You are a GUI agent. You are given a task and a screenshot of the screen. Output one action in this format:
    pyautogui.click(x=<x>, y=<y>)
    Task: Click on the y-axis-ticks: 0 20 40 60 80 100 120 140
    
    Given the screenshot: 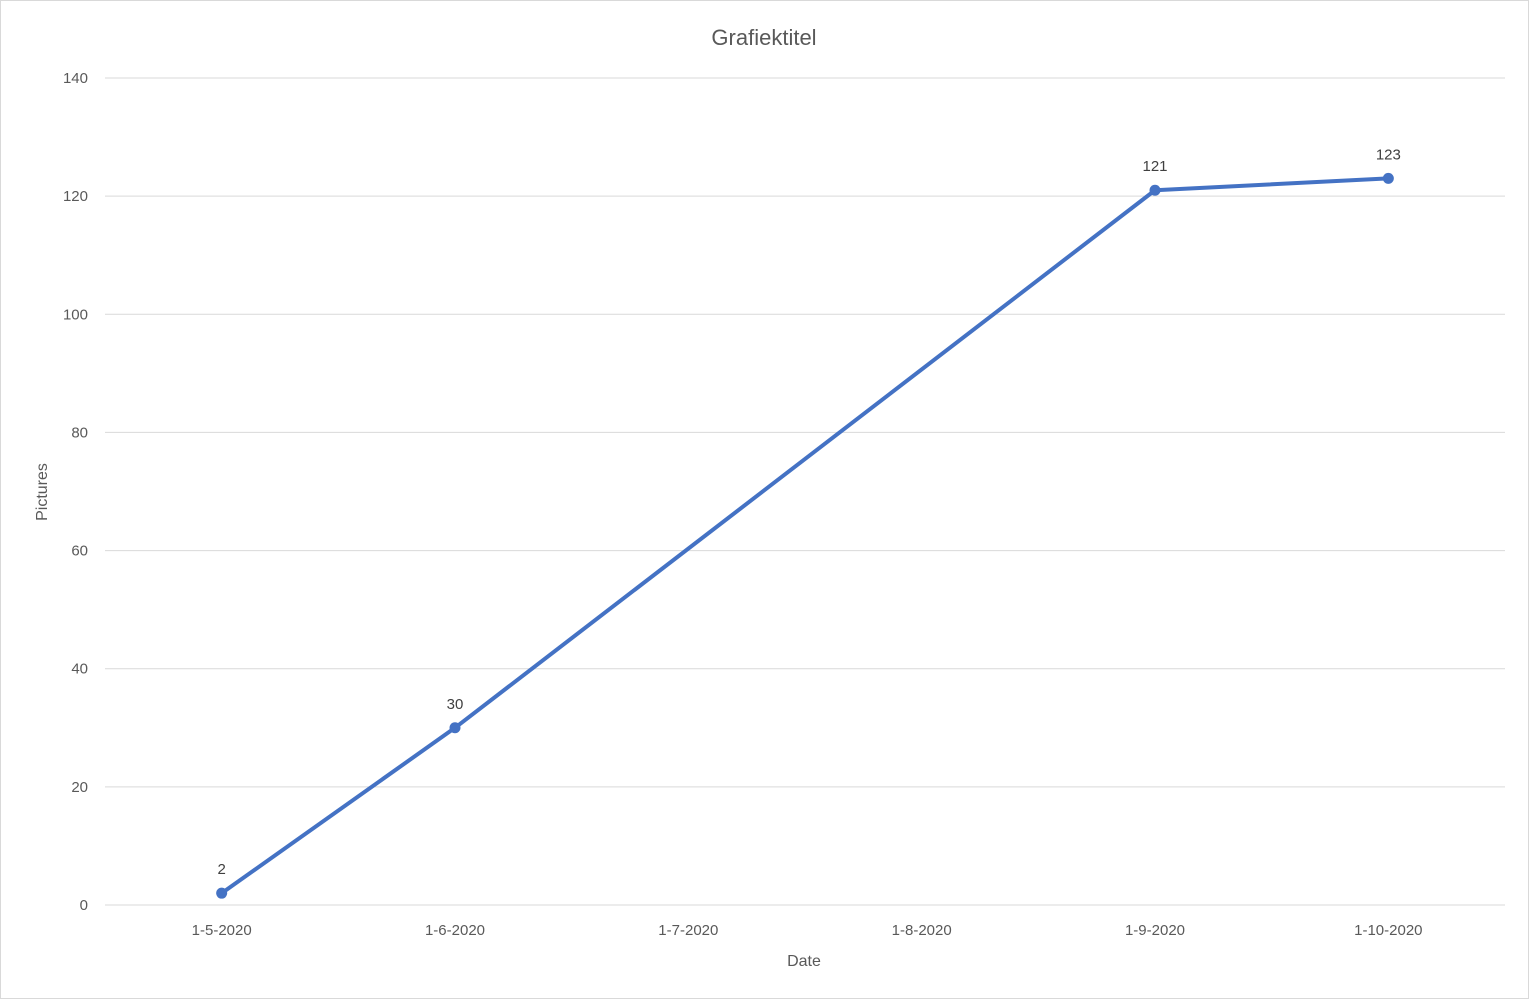 What is the action you would take?
    pyautogui.click(x=75, y=492)
    